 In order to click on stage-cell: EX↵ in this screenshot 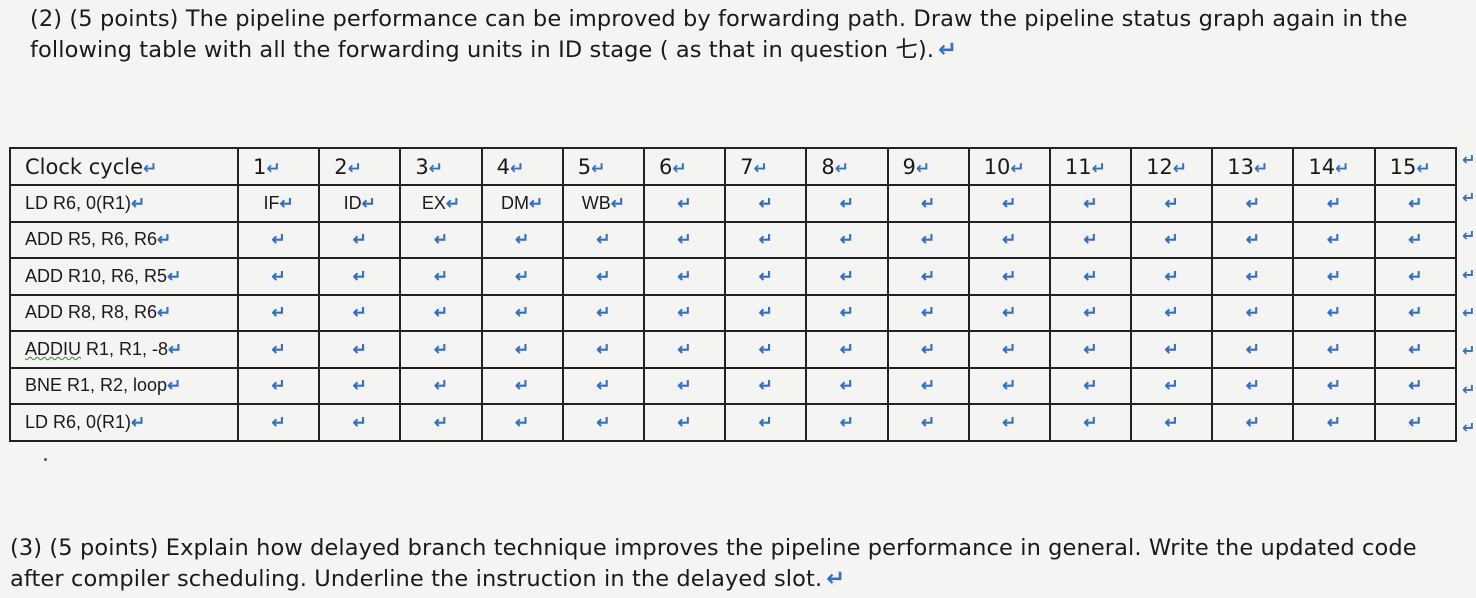, I will do `click(441, 203)`.